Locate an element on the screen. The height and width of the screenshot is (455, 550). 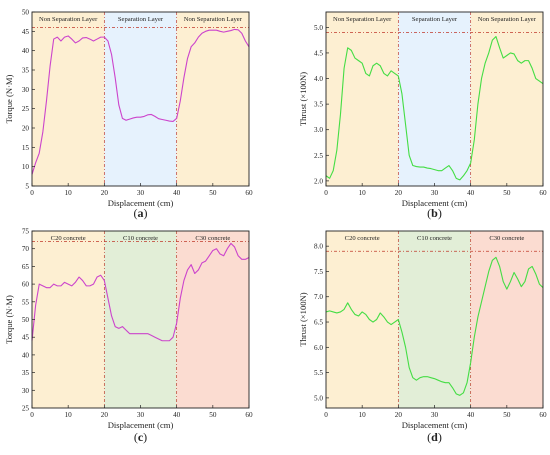
y-tick-label: 25 is located at coordinates (26, 109).